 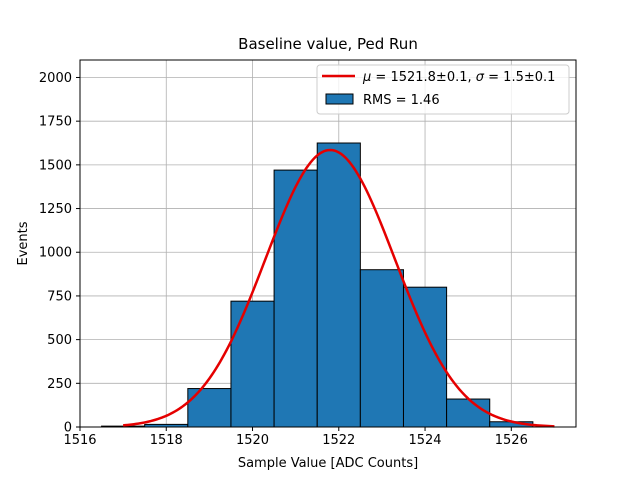 I want to click on y-tick-label: 750, so click(x=59, y=296).